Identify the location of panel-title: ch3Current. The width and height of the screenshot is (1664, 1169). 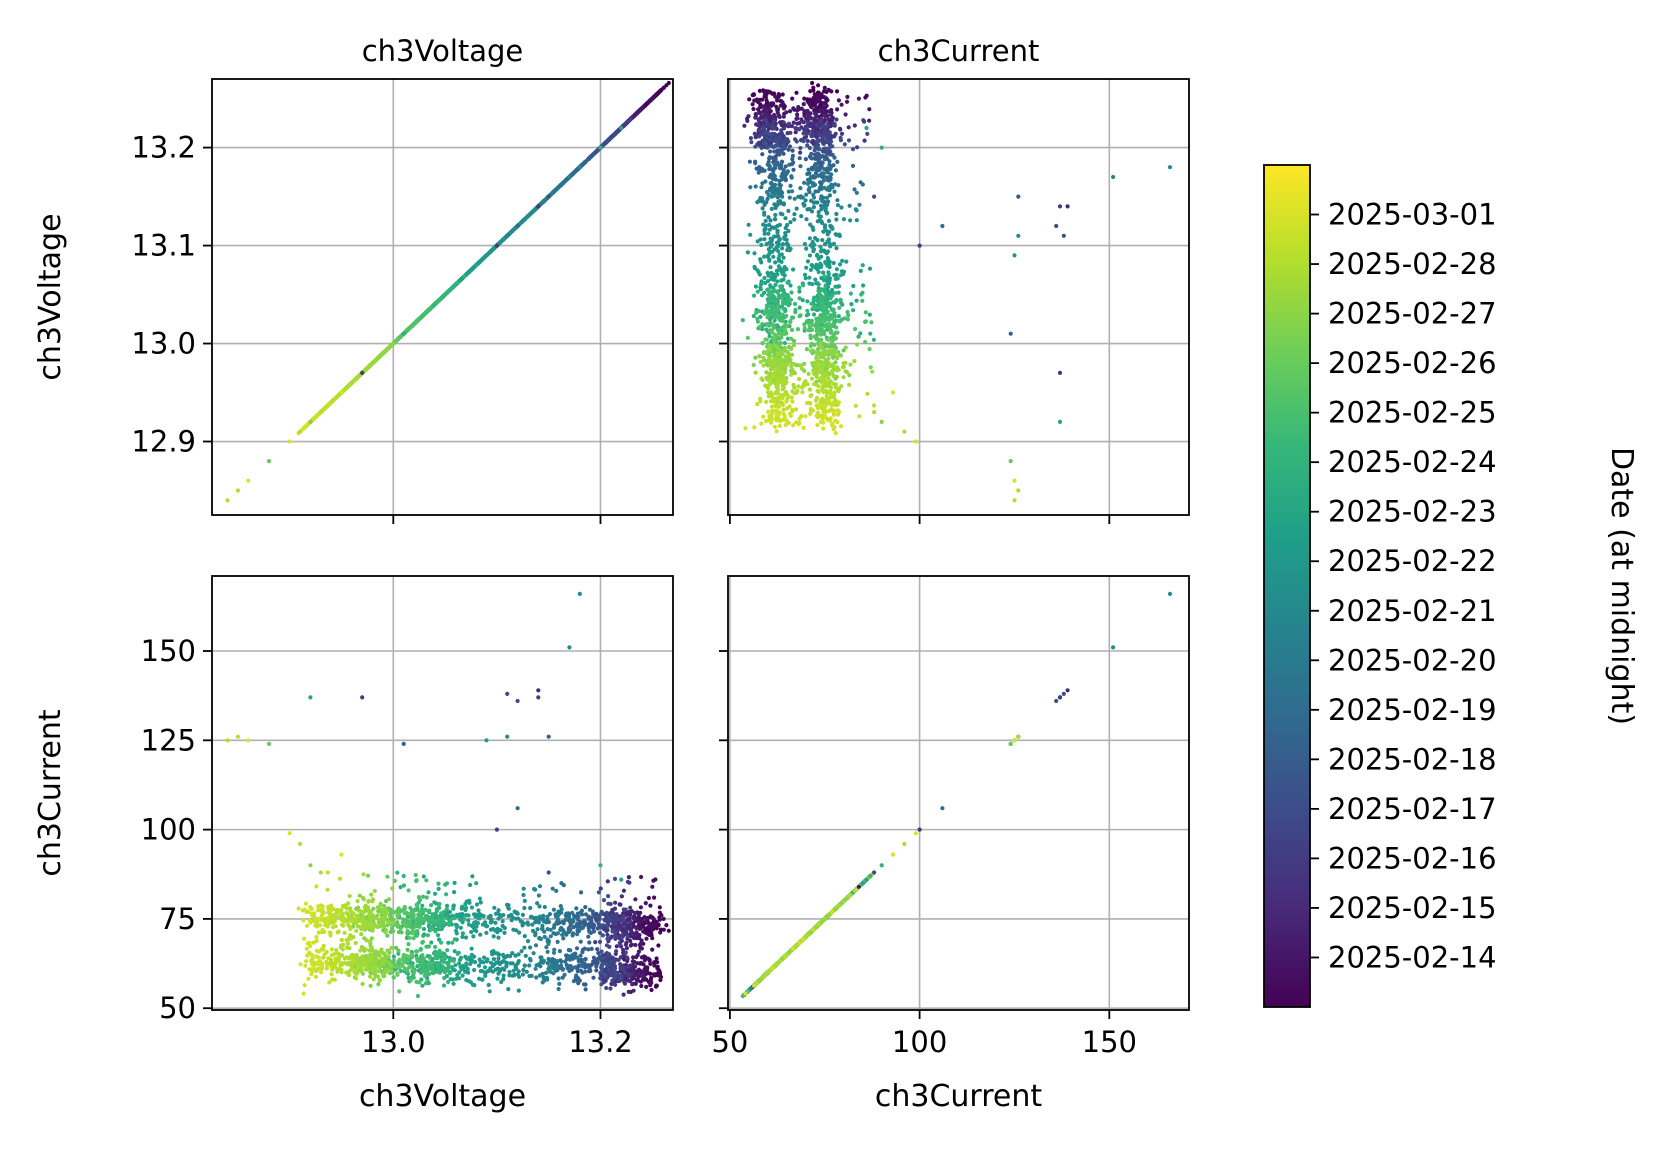
(959, 51).